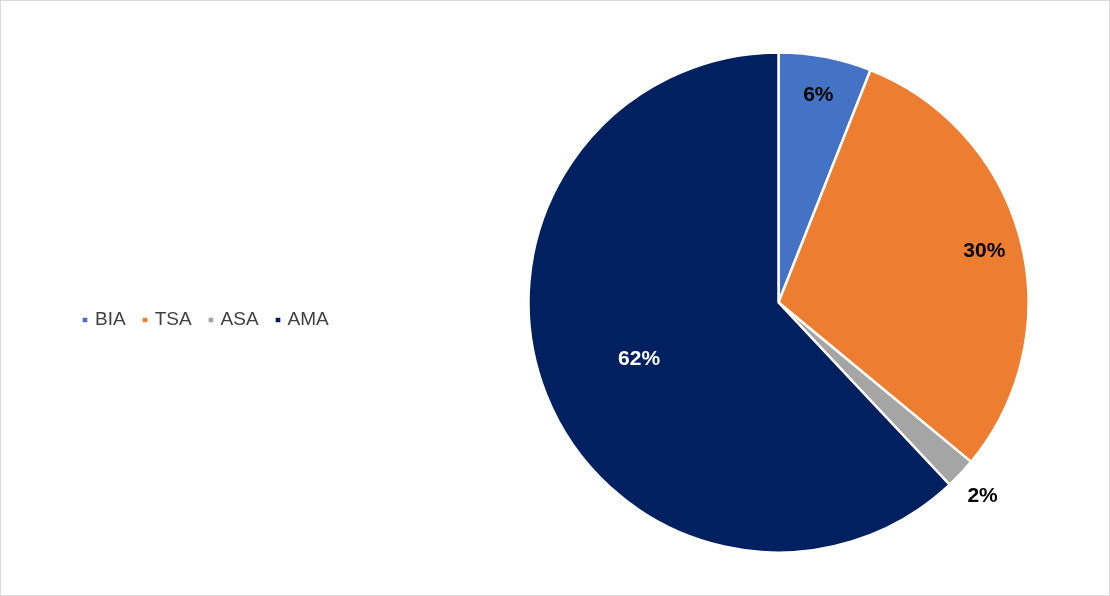 Image resolution: width=1110 pixels, height=596 pixels. I want to click on legend-label: ASA, so click(239, 319).